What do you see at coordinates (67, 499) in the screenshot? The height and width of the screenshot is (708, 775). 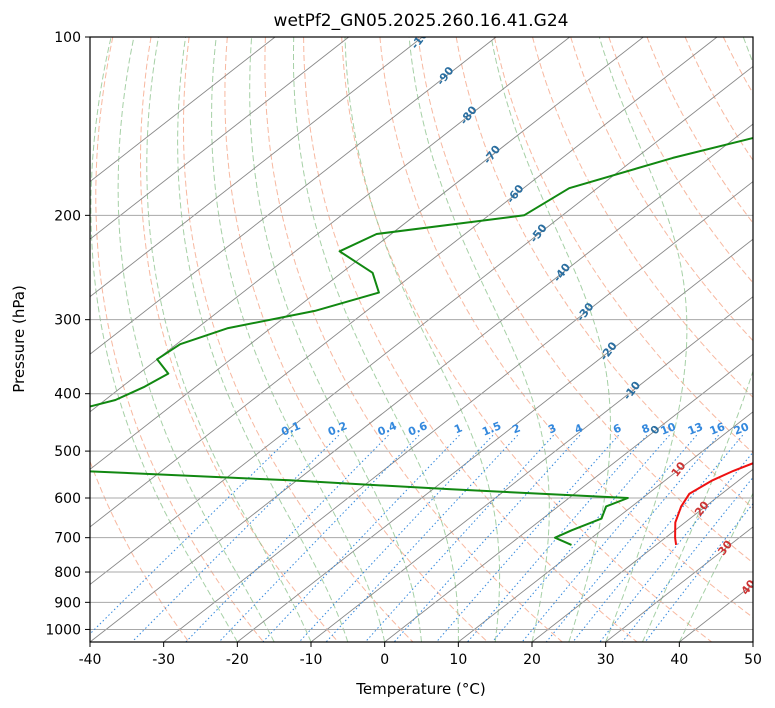 I see `y-tick-label: 600` at bounding box center [67, 499].